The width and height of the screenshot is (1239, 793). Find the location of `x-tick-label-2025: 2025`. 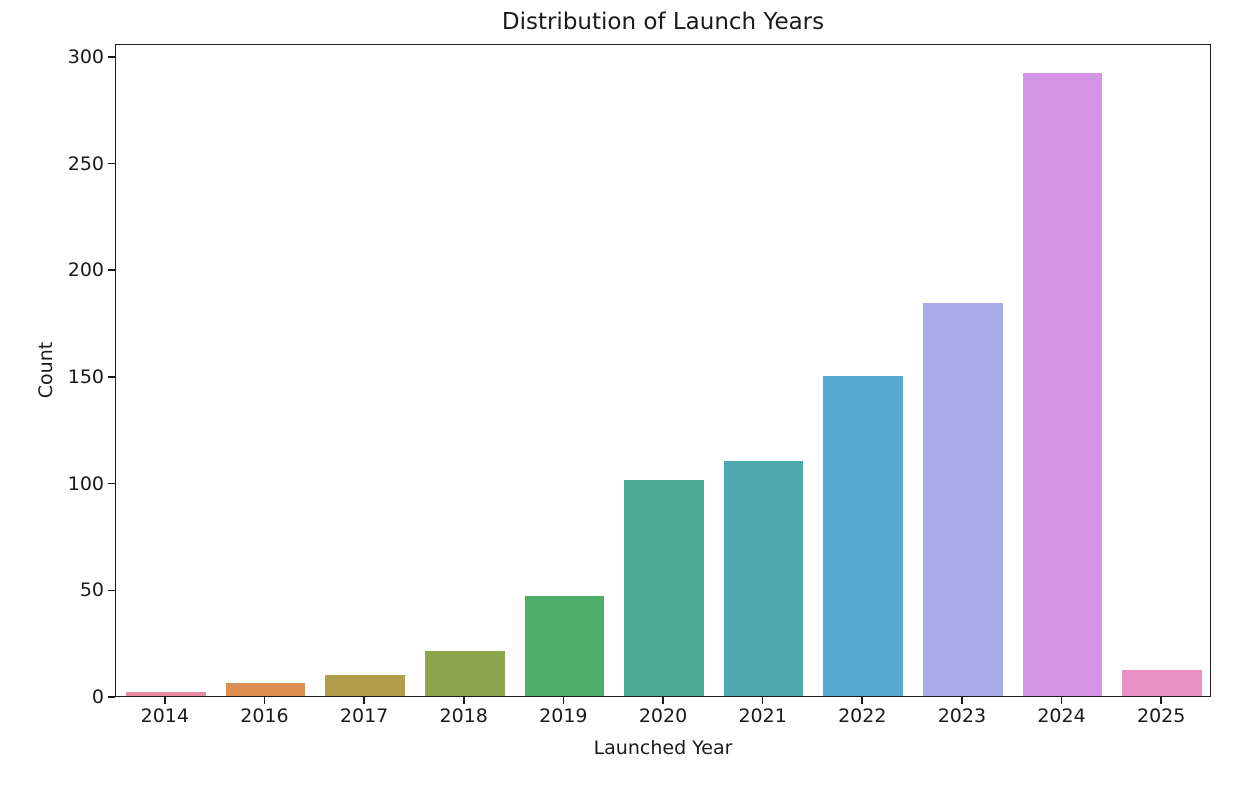

x-tick-label-2025: 2025 is located at coordinates (1161, 716).